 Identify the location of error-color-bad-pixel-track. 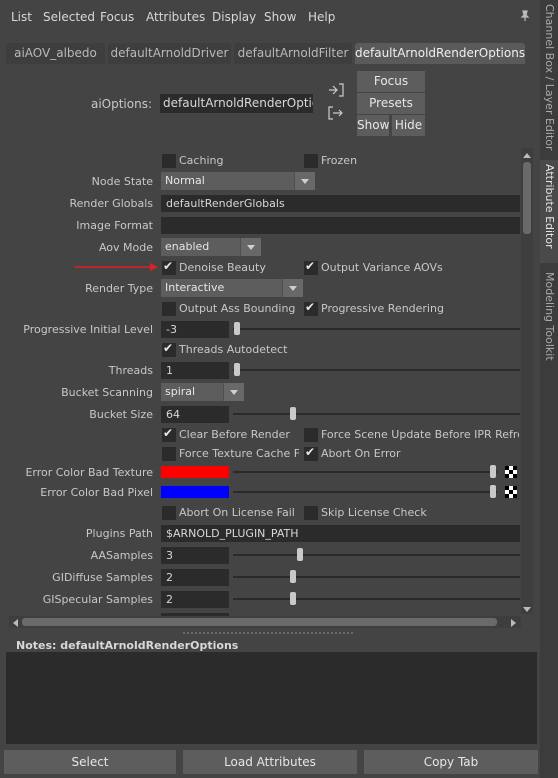
(365, 492).